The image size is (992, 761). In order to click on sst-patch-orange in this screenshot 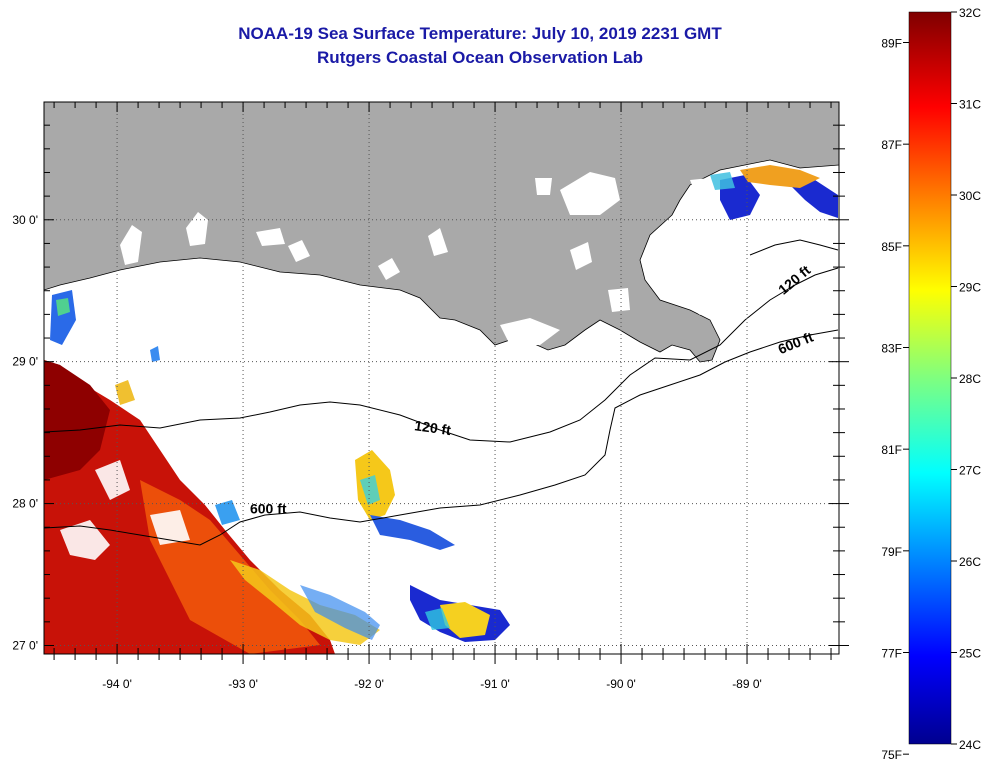, I will do `click(230, 567)`.